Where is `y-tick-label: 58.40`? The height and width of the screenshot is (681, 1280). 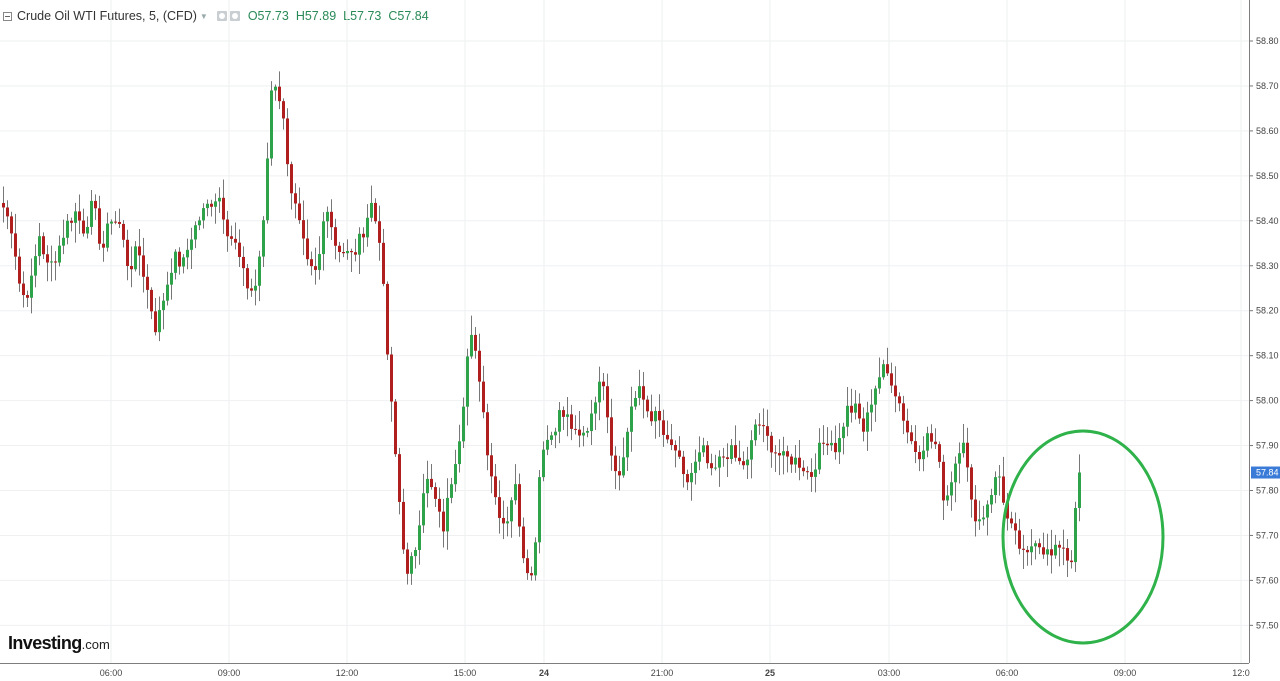
y-tick-label: 58.40 is located at coordinates (1267, 221).